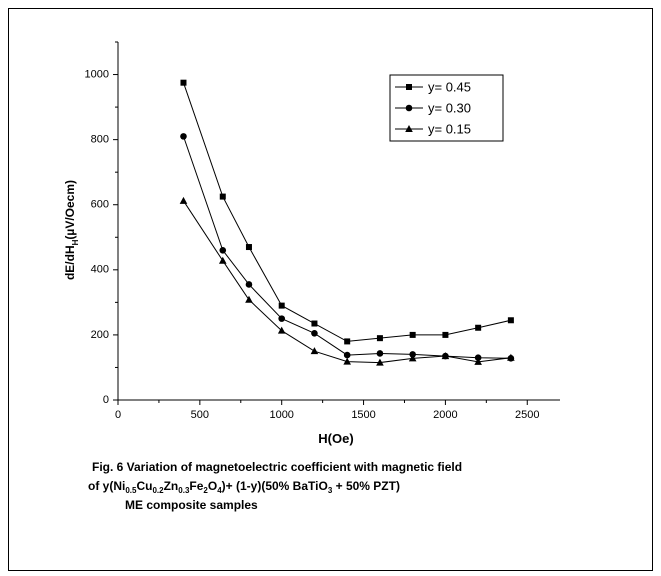 This screenshot has width=661, height=576. Describe the element at coordinates (118, 415) in the screenshot. I see `x-tick-label: 0` at that location.